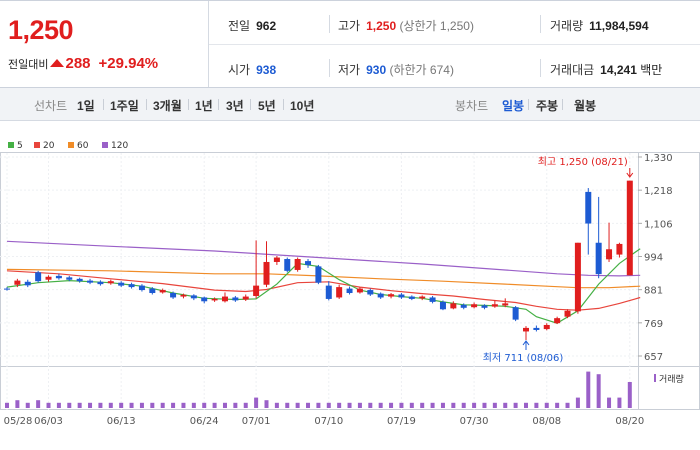 The height and width of the screenshot is (450, 700). What do you see at coordinates (606, 70) in the screenshot?
I see `trade-amount: 거래대금 14,241 백만` at bounding box center [606, 70].